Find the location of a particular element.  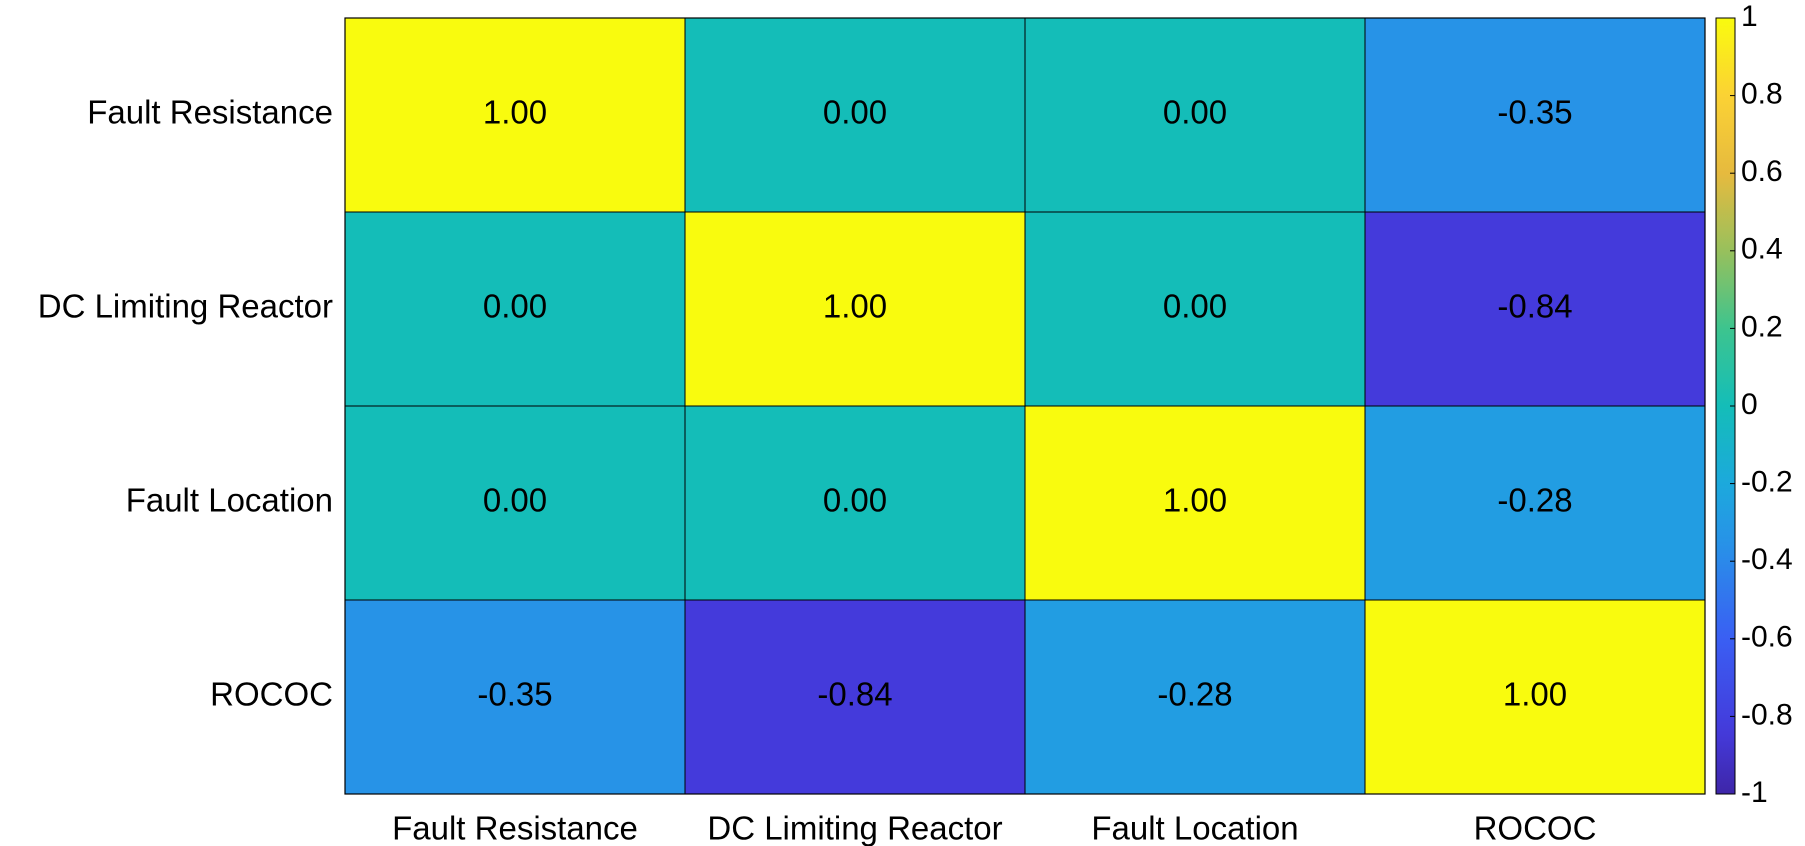

colorbar-tick-label: -0.2 is located at coordinates (1767, 482).